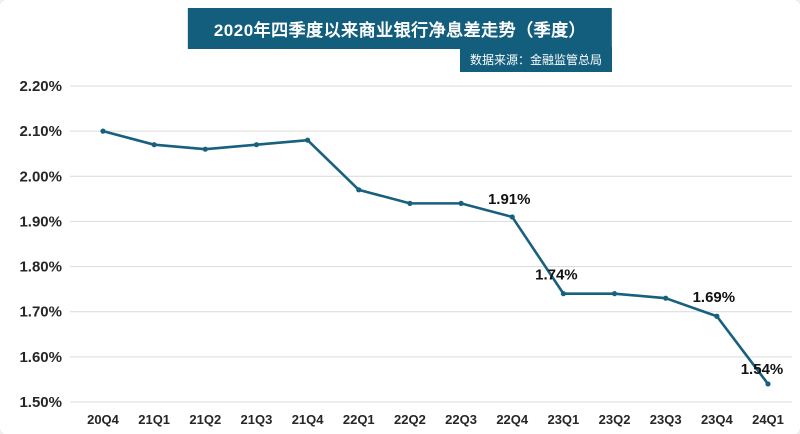 Image resolution: width=800 pixels, height=434 pixels. What do you see at coordinates (400, 28) in the screenshot?
I see `chart-title: 2020年四季度以来商业银行净息差走势（季度）` at bounding box center [400, 28].